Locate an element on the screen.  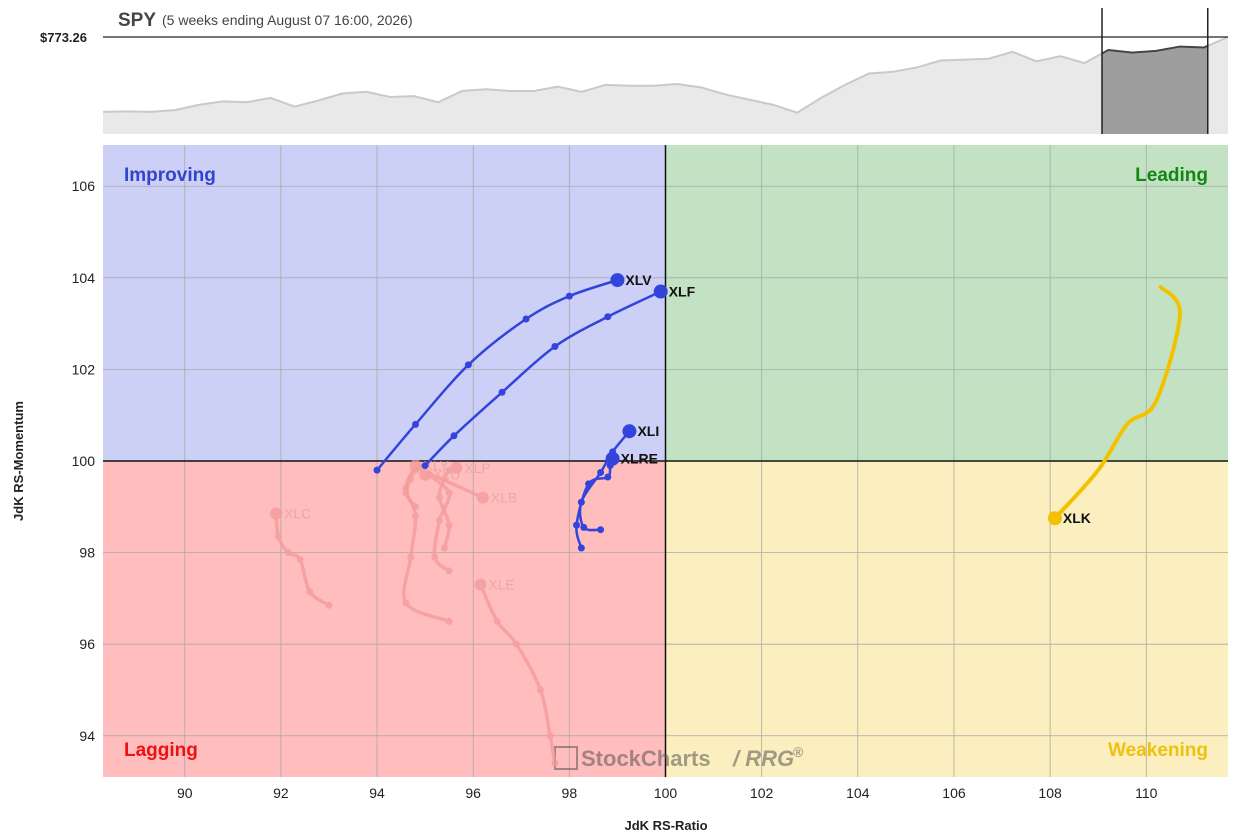
quadrant-label-weakening: Weakening is located at coordinates (1158, 750).